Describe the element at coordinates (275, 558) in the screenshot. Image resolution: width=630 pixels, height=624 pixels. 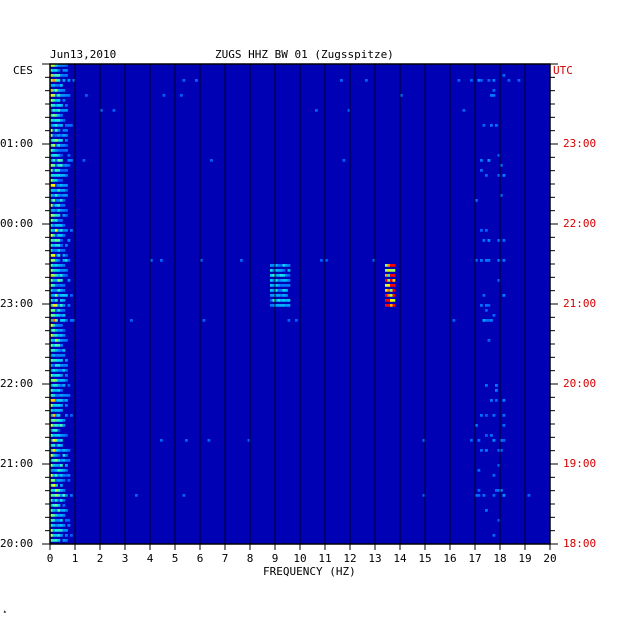
I see `x-tick-label: 9` at that location.